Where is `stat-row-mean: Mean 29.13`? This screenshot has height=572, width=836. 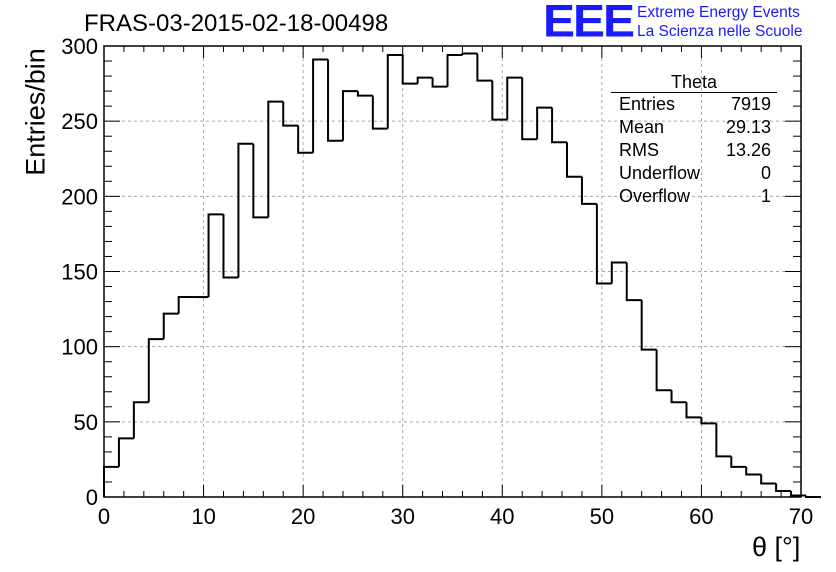 stat-row-mean: Mean 29.13 is located at coordinates (694, 127).